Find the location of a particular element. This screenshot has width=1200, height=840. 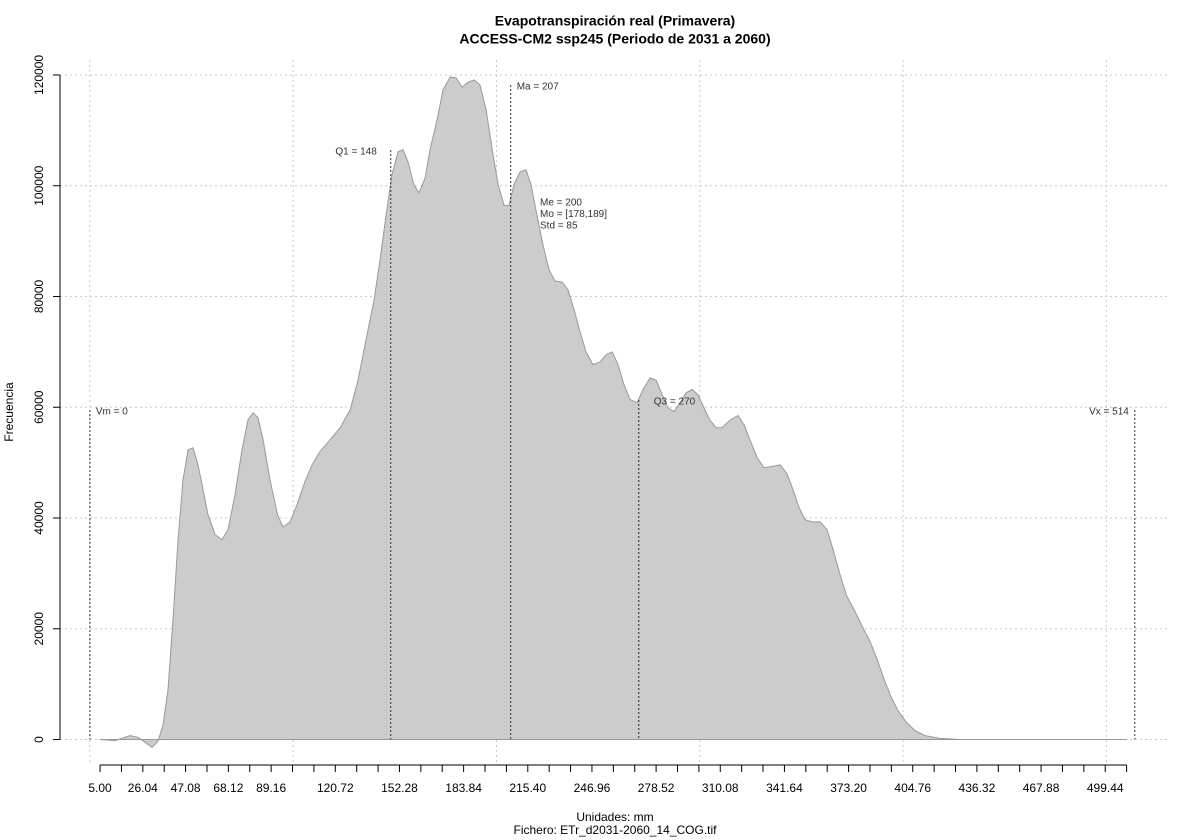

y-tick-label: 100000 is located at coordinates (39, 185).